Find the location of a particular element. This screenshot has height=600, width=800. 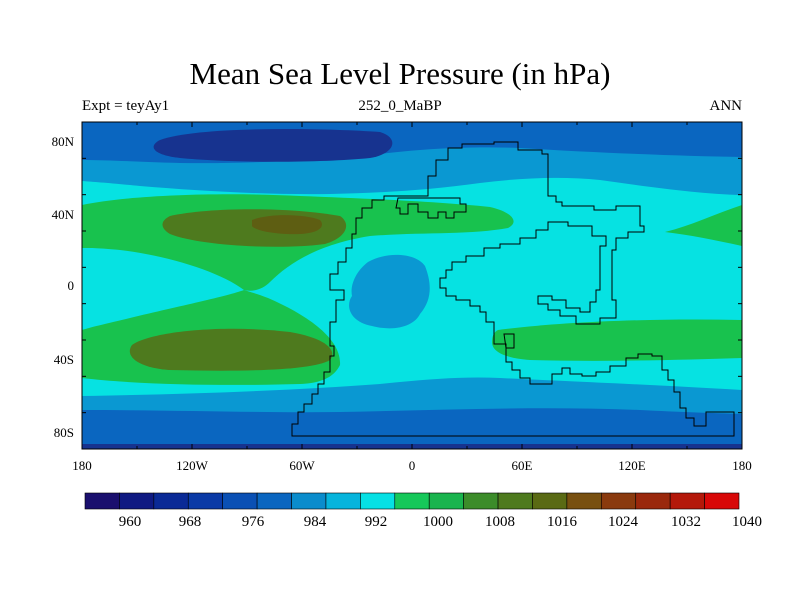

lat-label: 40S is located at coordinates (64, 359).